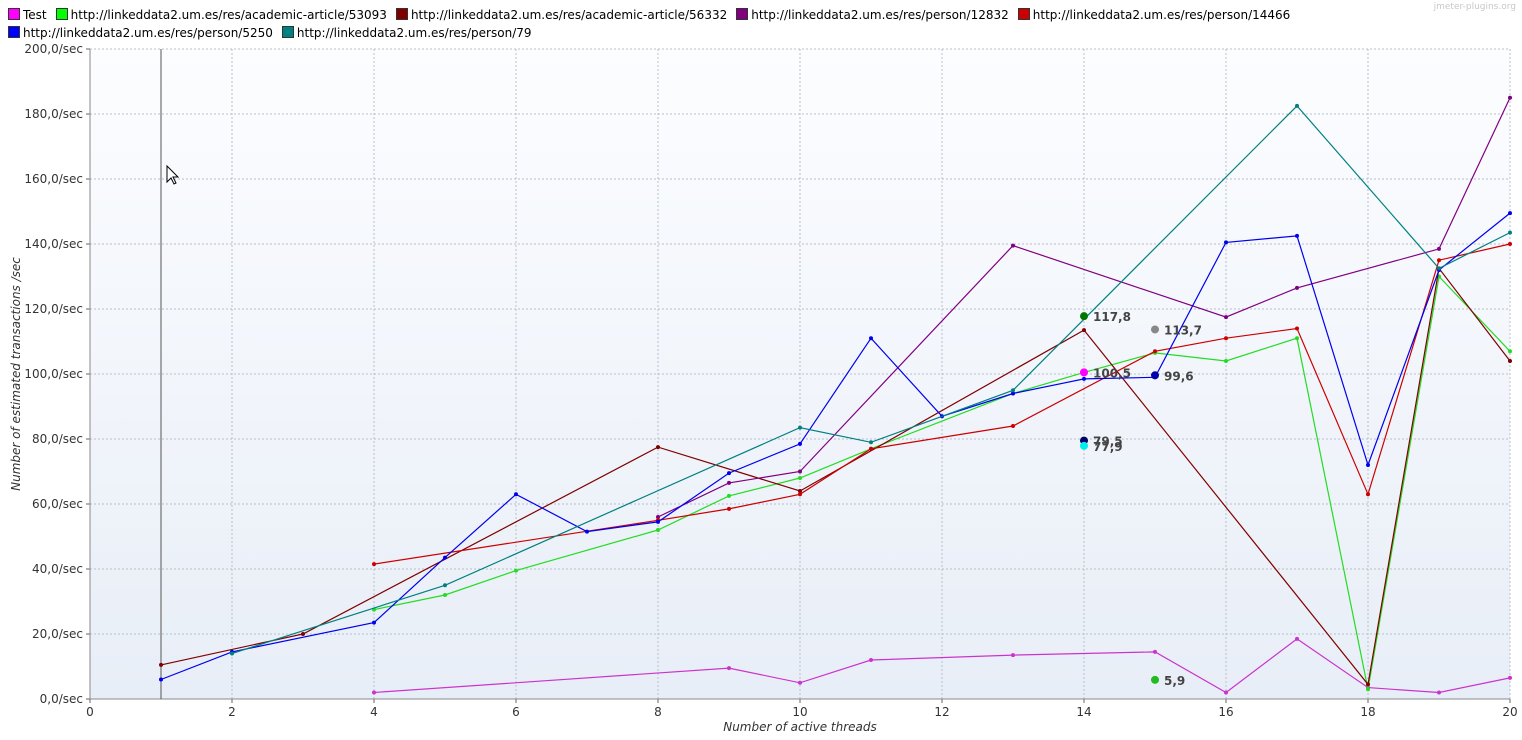  Describe the element at coordinates (1108, 447) in the screenshot. I see `annotation-label: 77,9` at that location.